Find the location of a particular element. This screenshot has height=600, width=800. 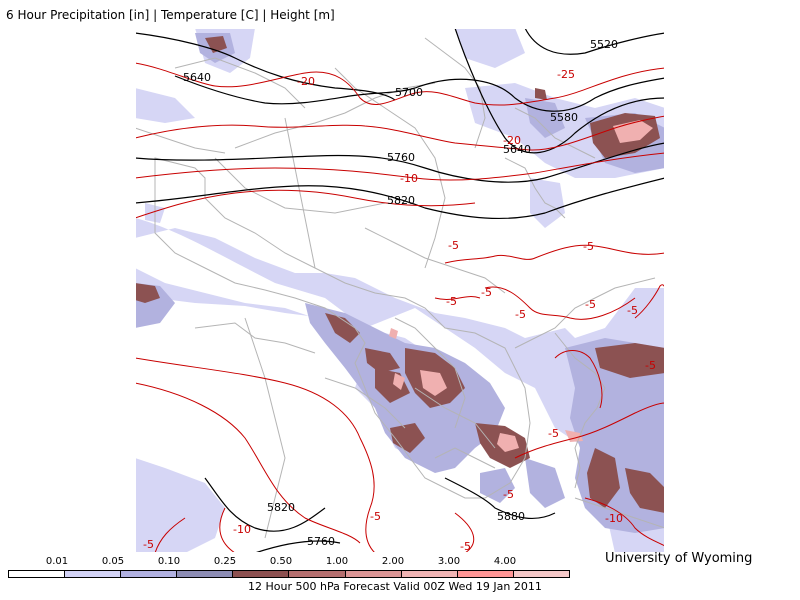

legend-tick: 3.00 is located at coordinates (449, 561).